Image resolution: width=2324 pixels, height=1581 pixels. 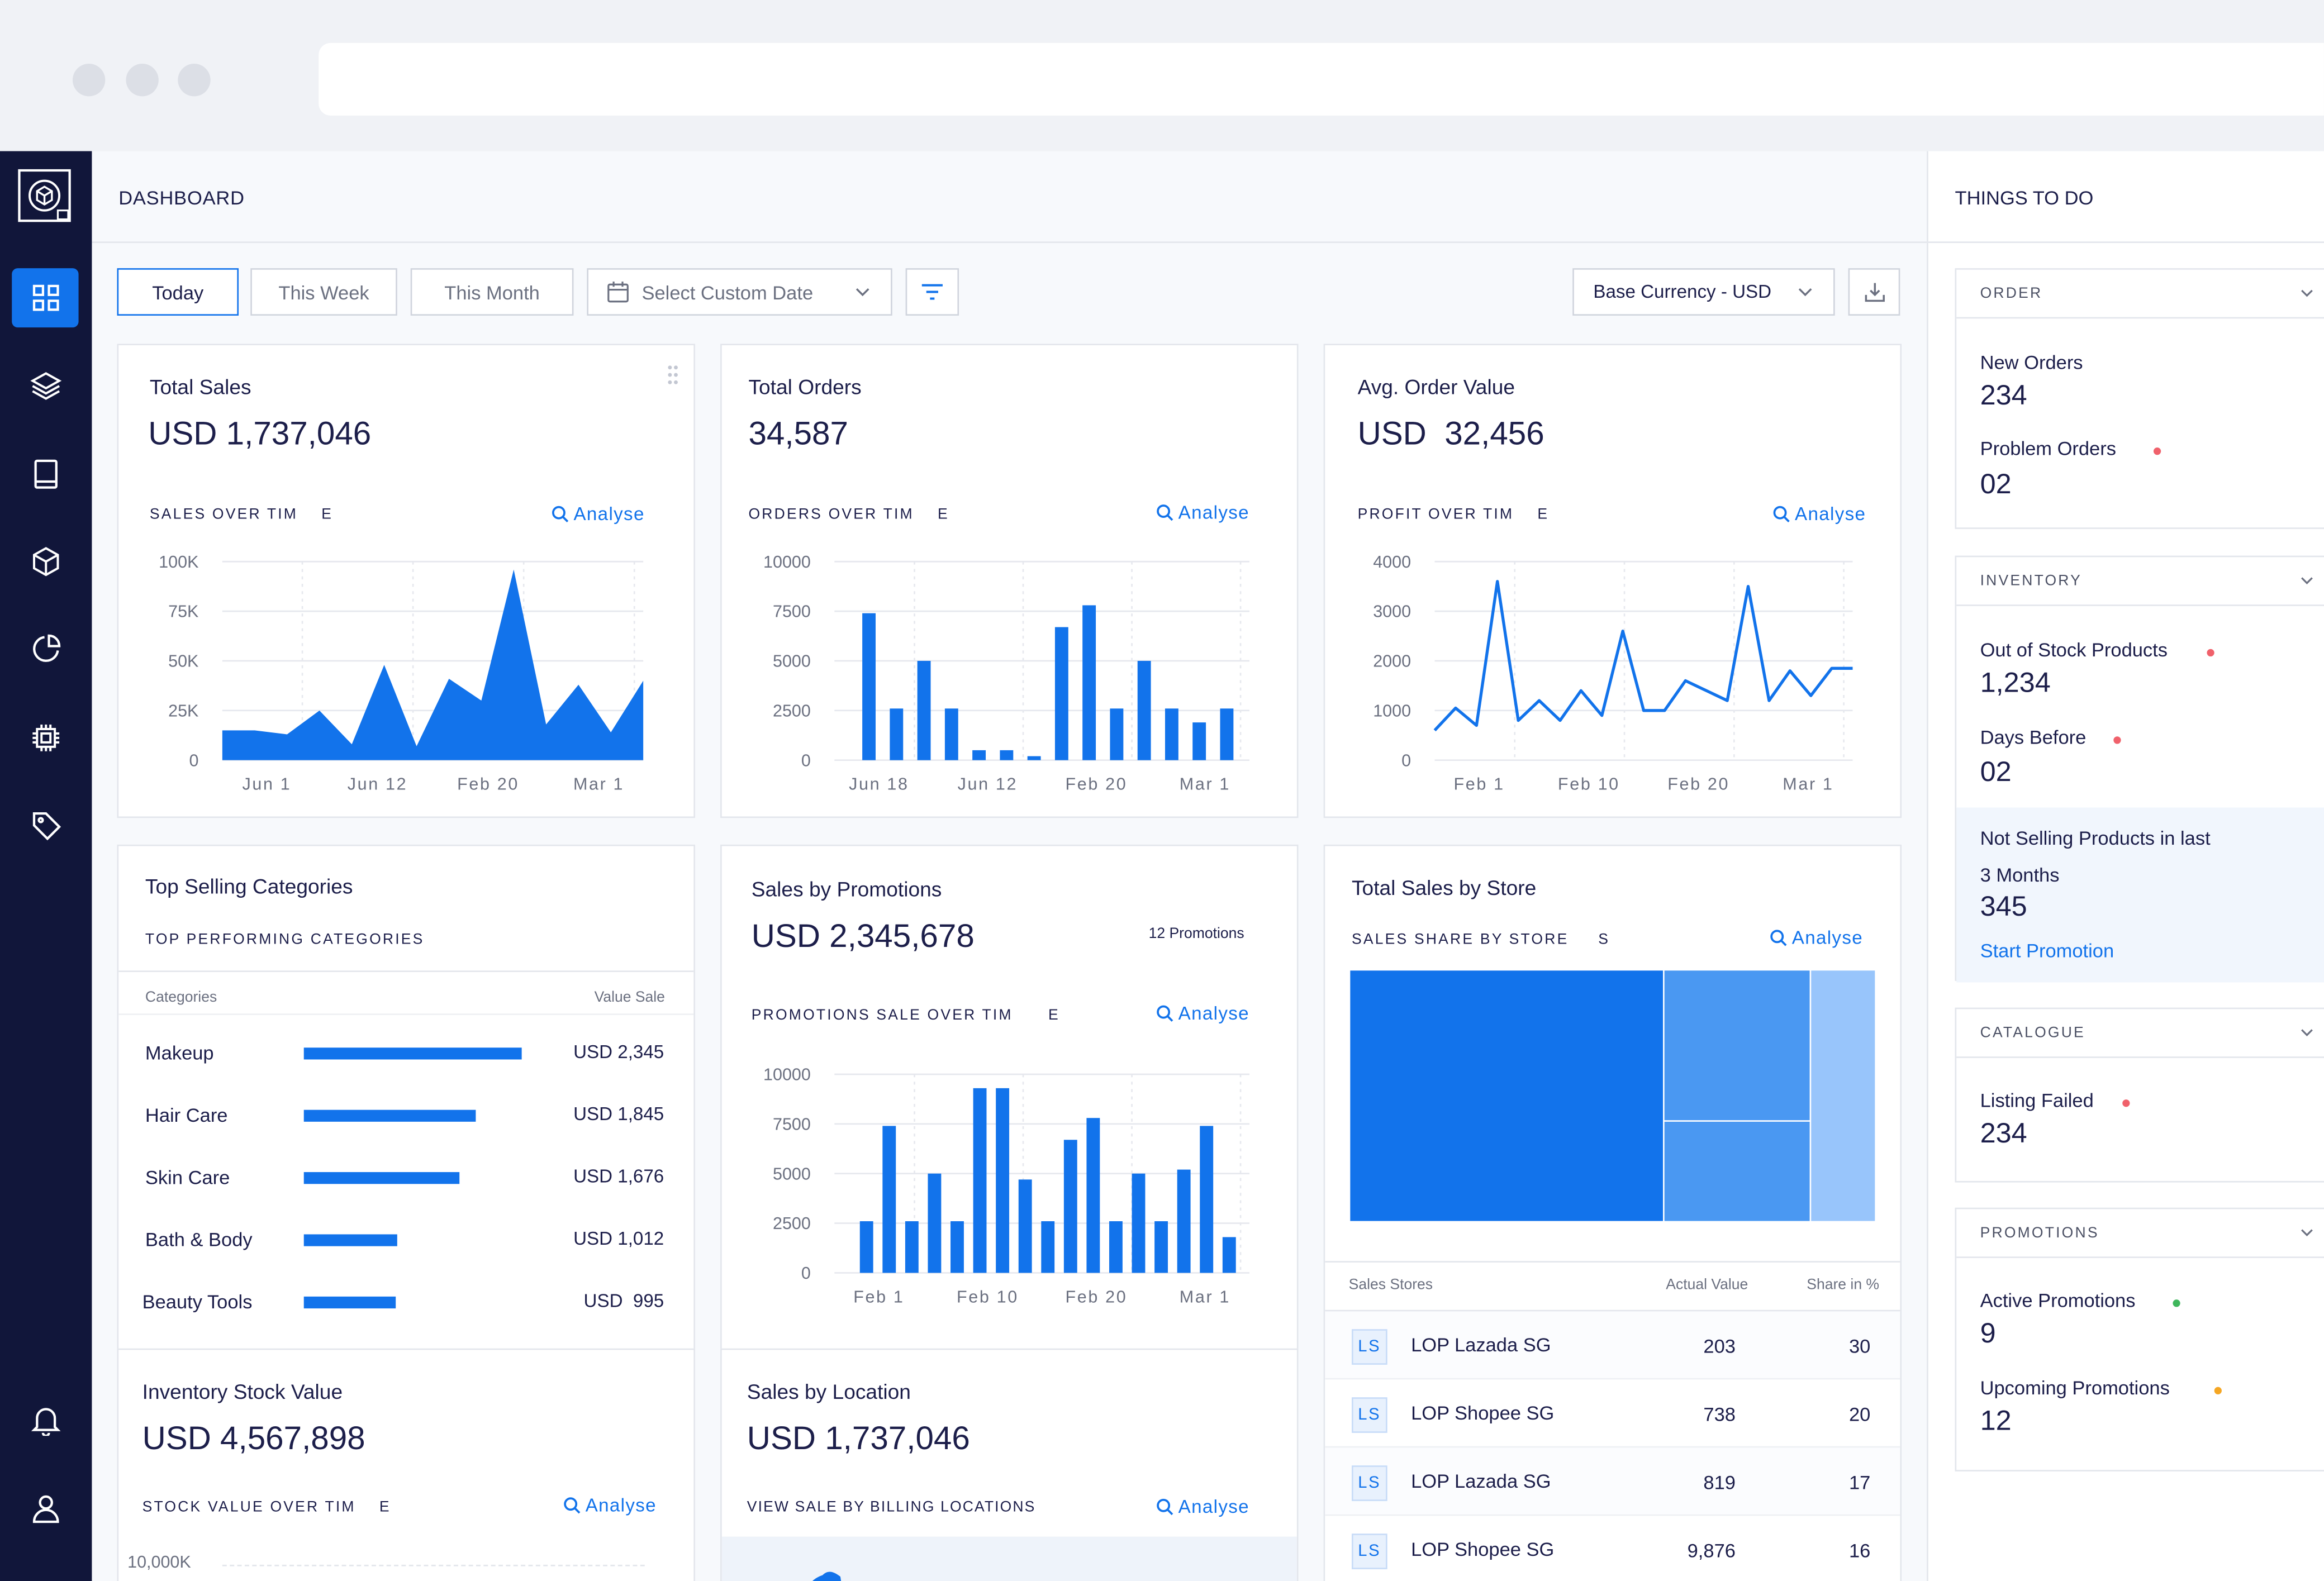 I want to click on window-dot-minimize, so click(x=142, y=80).